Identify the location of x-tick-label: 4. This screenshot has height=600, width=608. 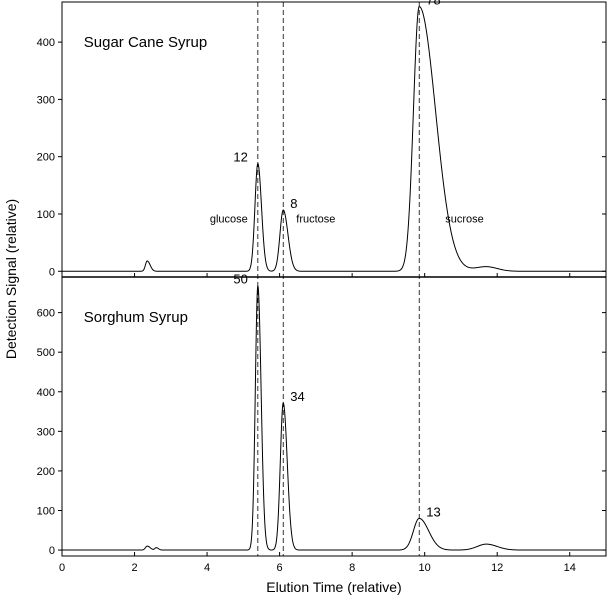
(207, 568).